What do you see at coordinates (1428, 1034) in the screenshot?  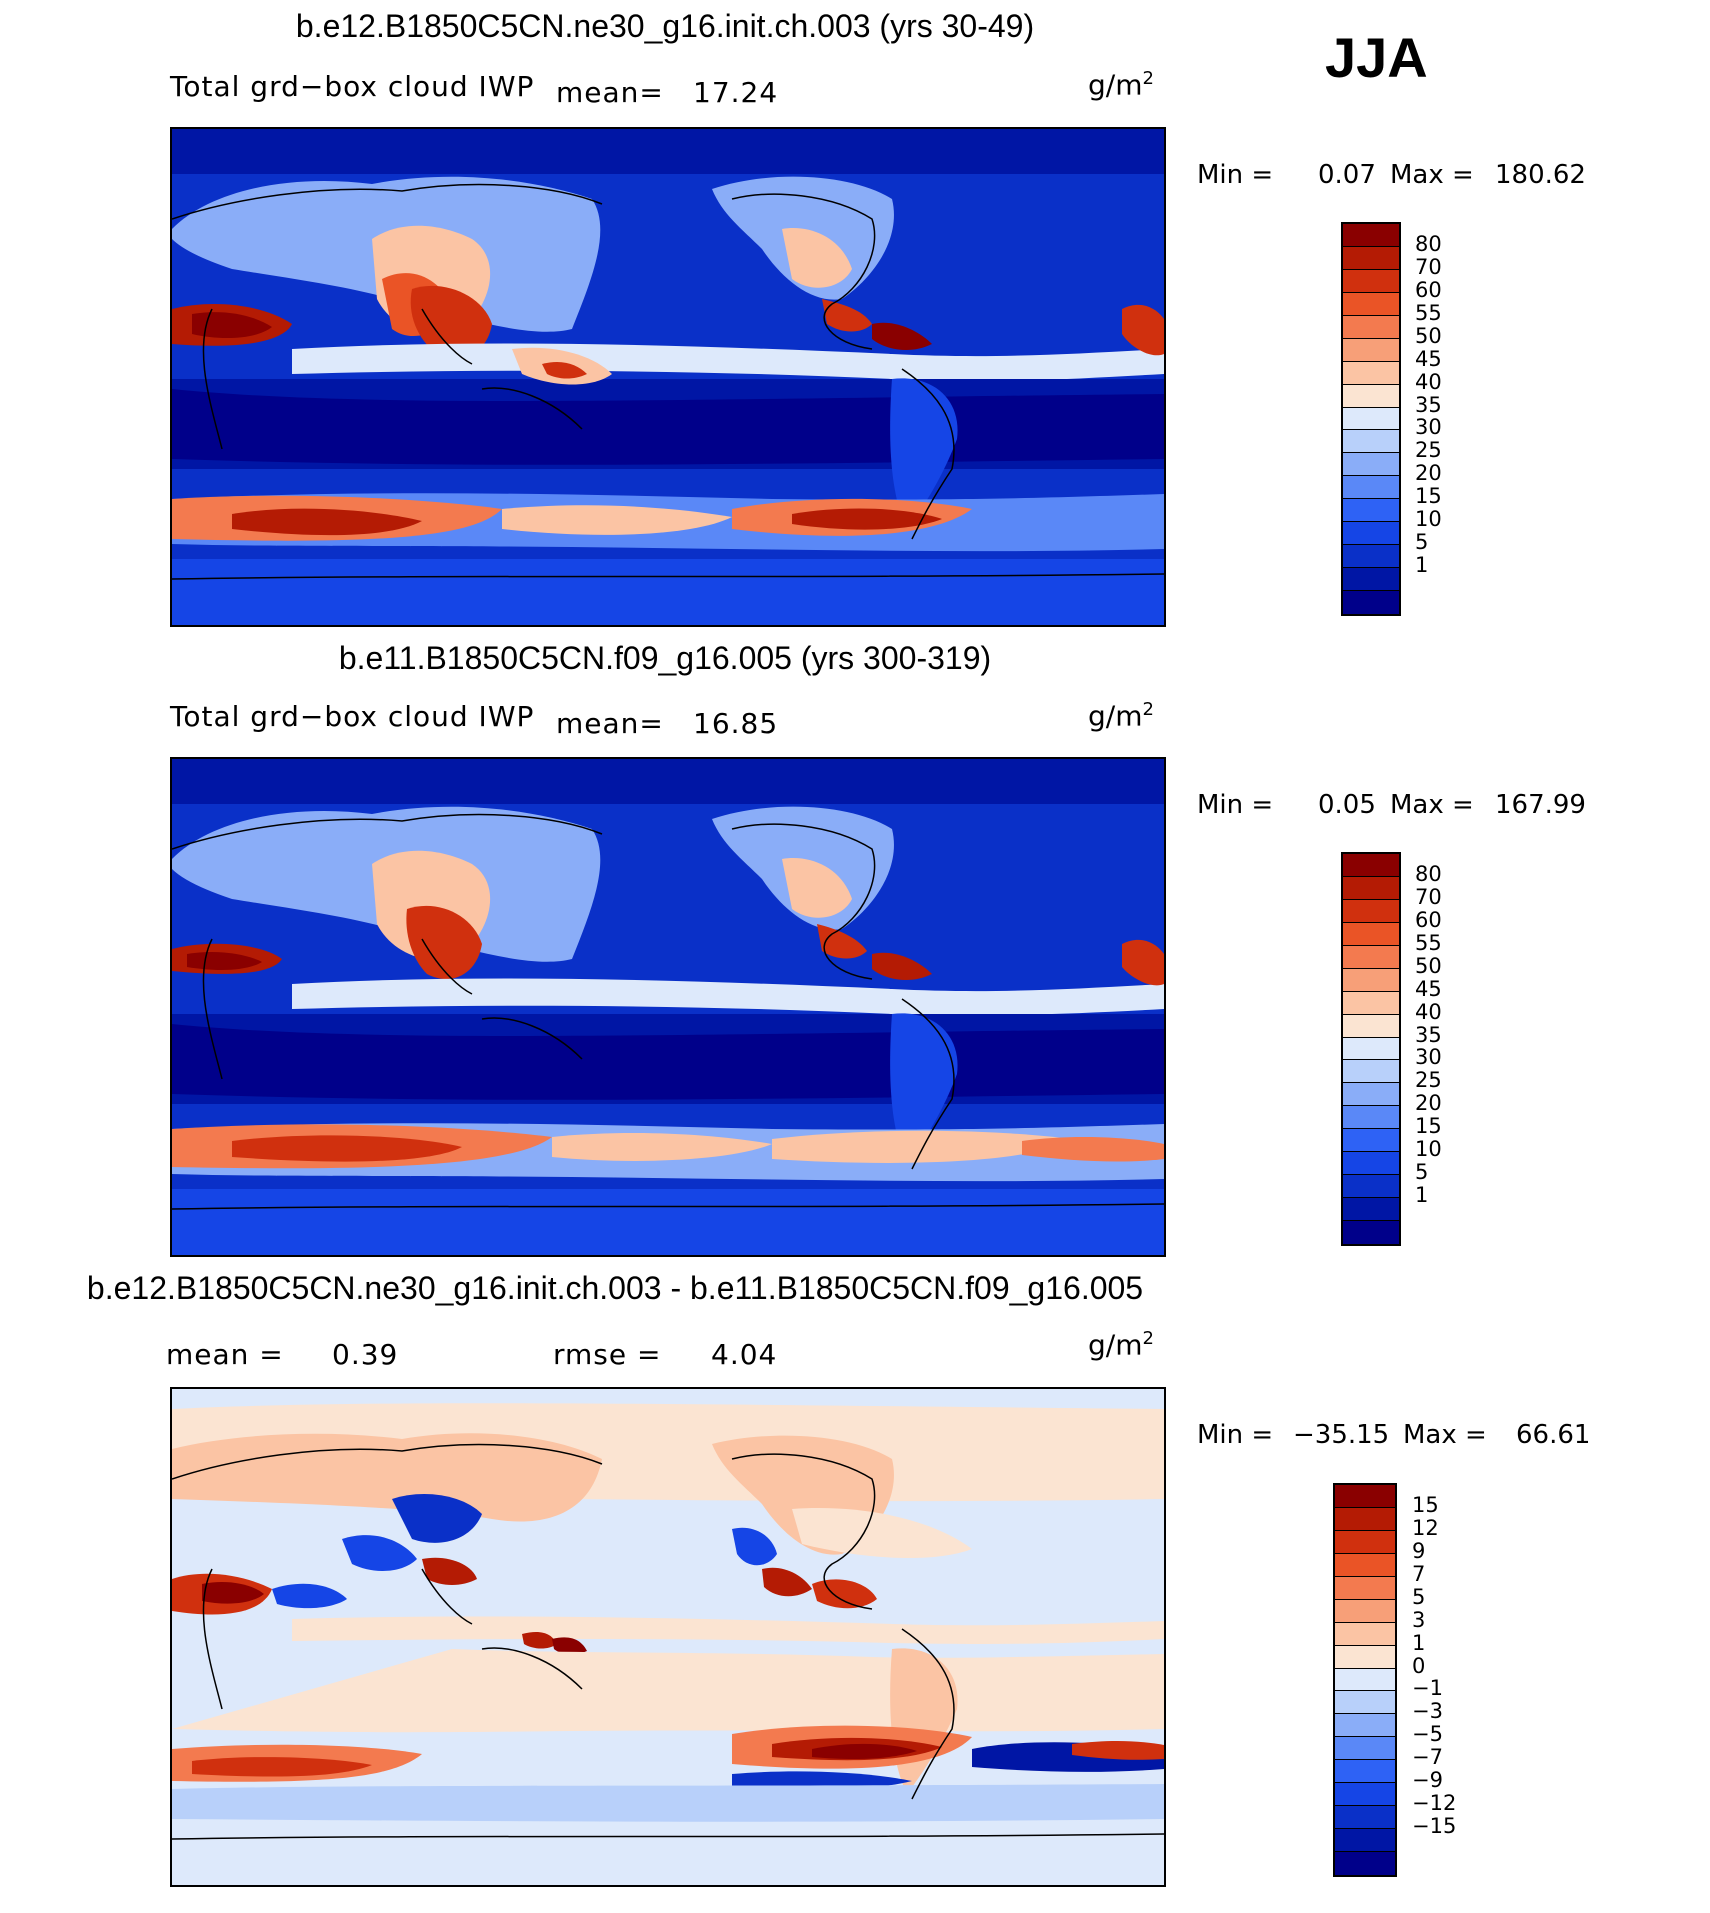 I see `colorbar-tick-label: 35` at bounding box center [1428, 1034].